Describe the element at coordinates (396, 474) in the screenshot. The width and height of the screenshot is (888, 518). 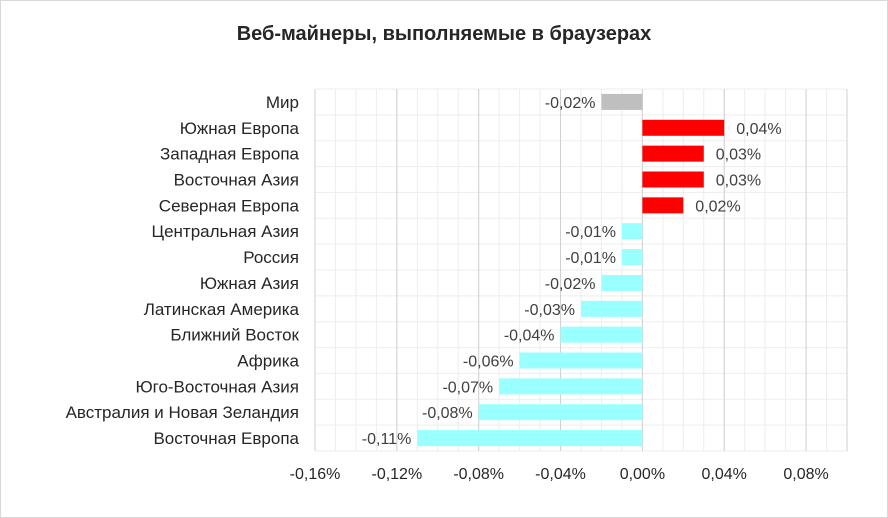
I see `x-tick-label: -0,12%` at that location.